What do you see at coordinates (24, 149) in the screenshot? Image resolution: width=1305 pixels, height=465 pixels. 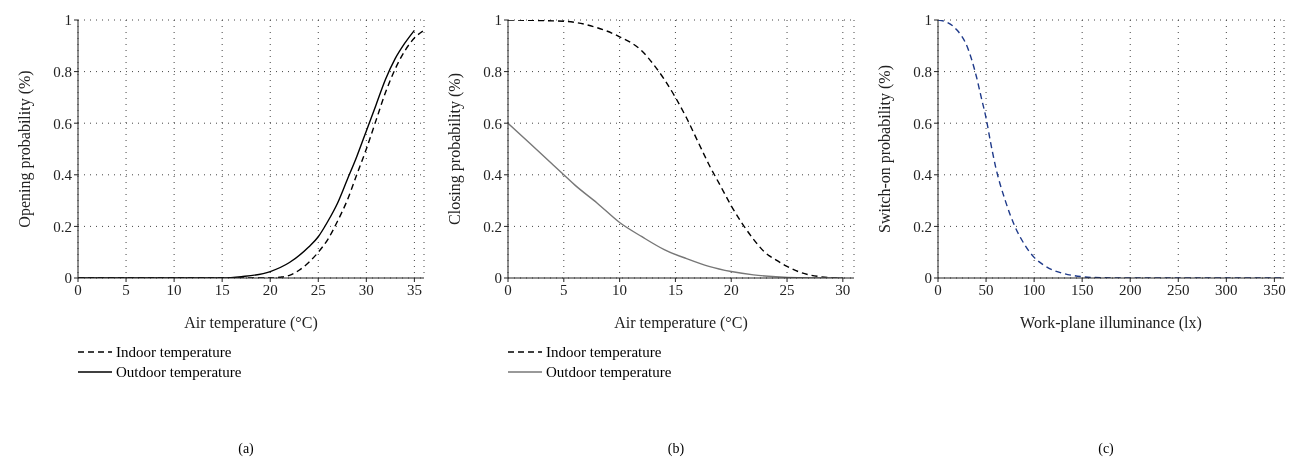 I see `y-axis-title: Opening probability (%)` at bounding box center [24, 149].